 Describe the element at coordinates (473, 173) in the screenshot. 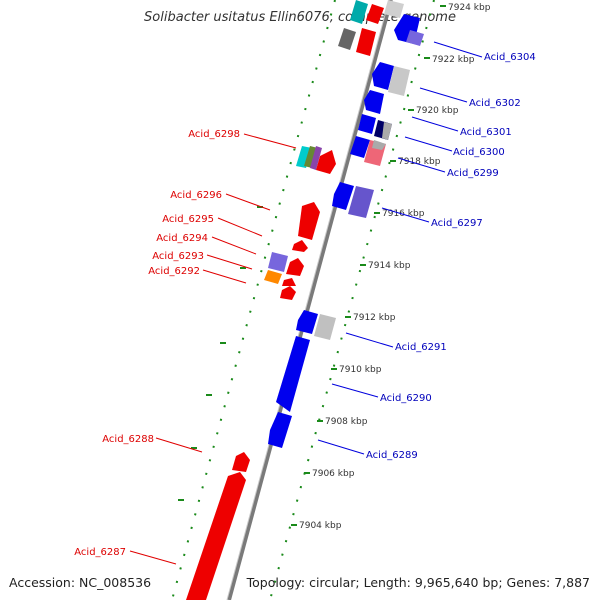

I see `gene-label-right: Acid_6299` at that location.